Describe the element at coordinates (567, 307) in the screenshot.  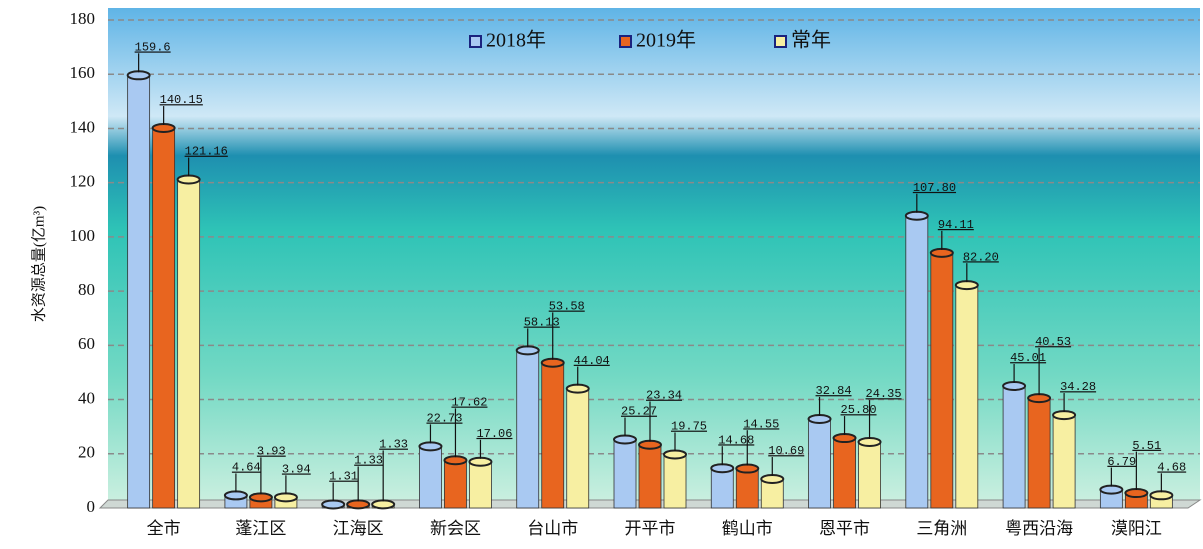
I see `value-label: 53.58` at that location.